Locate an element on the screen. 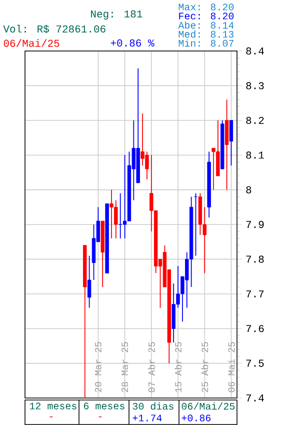 The width and height of the screenshot is (285, 425). text: 12 meses is located at coordinates (53, 406).